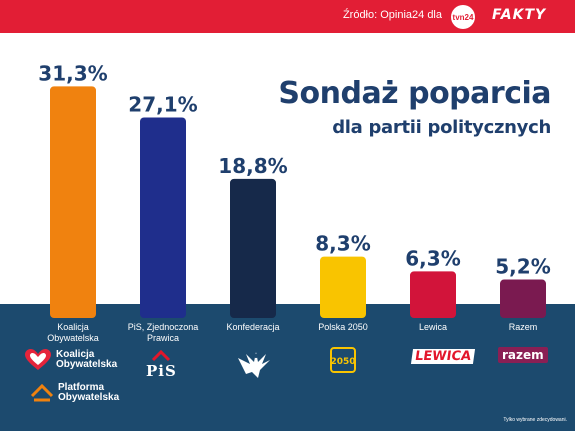  I want to click on value-label-0: 31,3%, so click(72, 73).